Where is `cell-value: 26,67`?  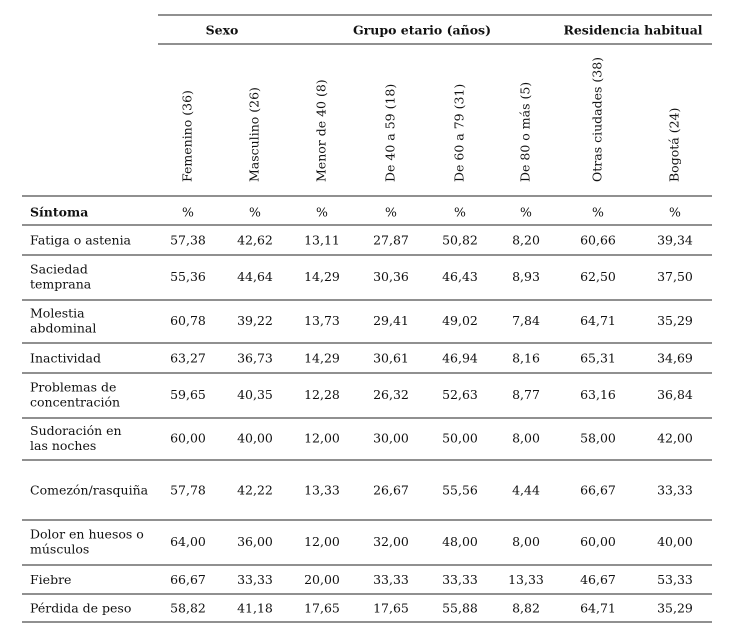 cell-value: 26,67 is located at coordinates (391, 490).